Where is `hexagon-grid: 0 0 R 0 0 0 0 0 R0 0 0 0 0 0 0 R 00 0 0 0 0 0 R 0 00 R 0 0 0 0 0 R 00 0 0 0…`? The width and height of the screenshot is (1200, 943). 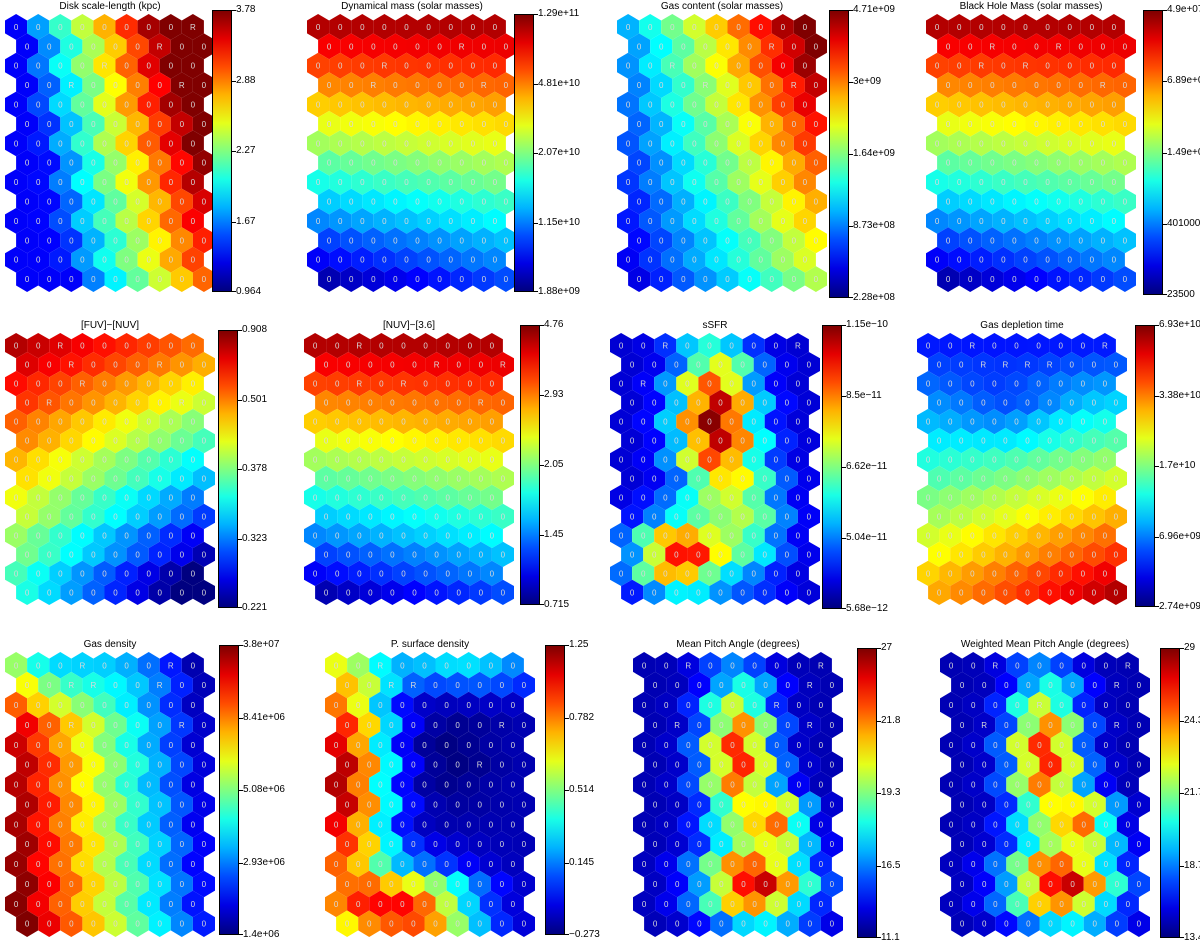 hexagon-grid: 0 0 R 0 0 0 0 0 R0 0 0 0 0 0 0 R 00 0 0 0 0 0 R 0 00 R 0 0 0 0 0 R 00 0 0 0… is located at coordinates (738, 794).